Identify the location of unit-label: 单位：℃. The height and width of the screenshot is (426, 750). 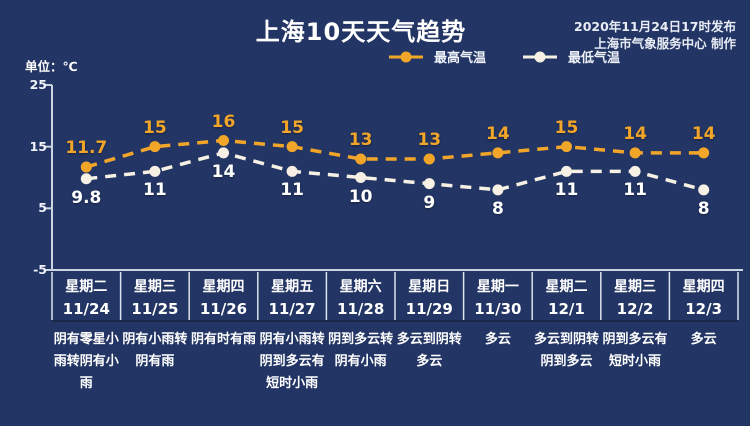
(51, 66).